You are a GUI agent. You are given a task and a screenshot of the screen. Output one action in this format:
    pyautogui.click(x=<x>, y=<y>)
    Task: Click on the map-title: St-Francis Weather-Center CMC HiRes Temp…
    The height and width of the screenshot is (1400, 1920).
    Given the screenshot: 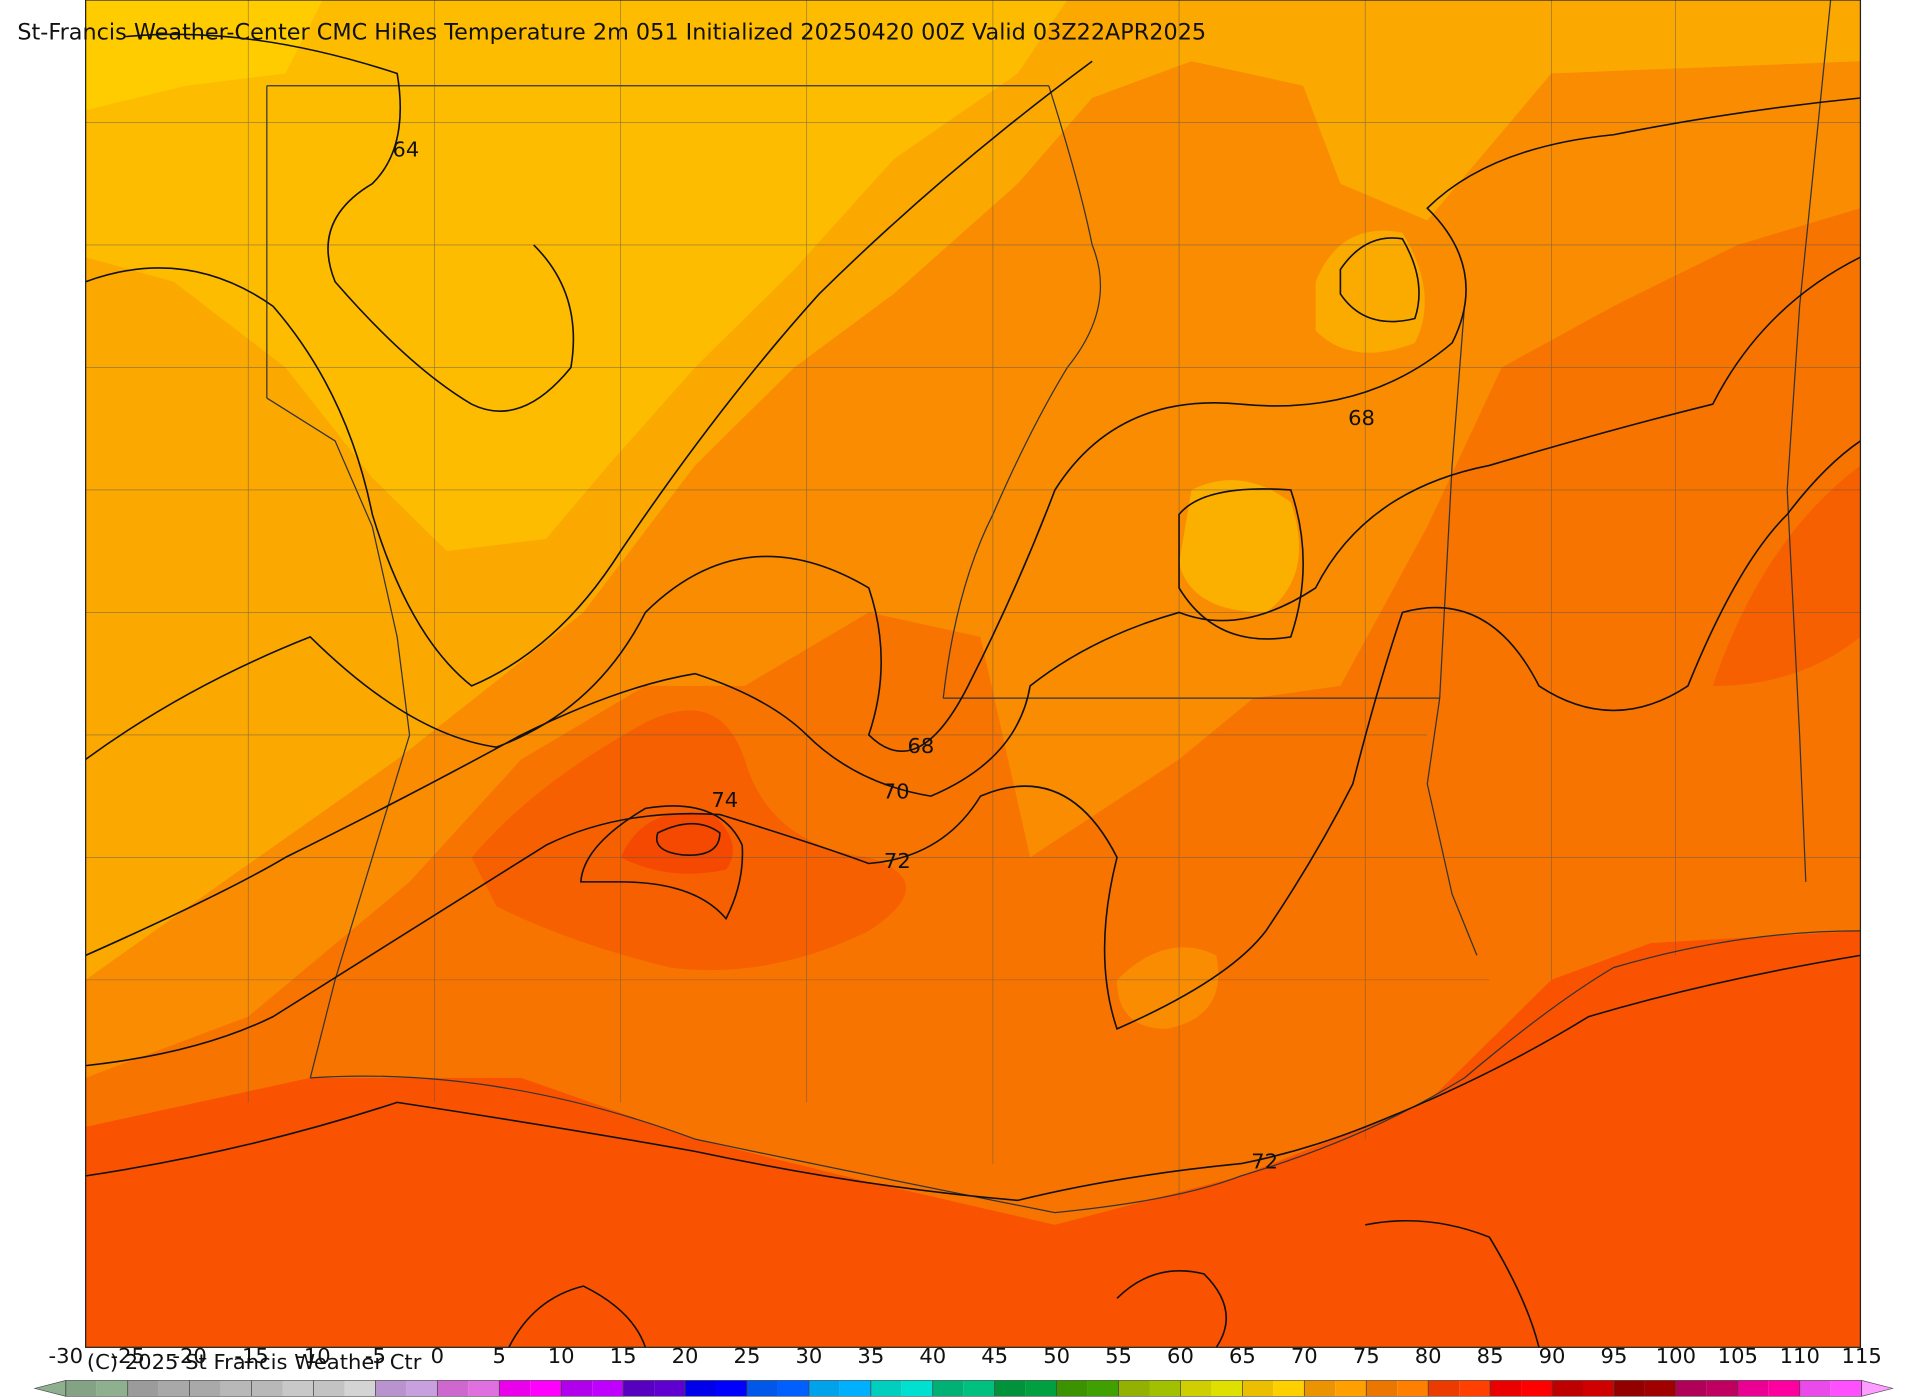 What is the action you would take?
    pyautogui.click(x=611, y=33)
    